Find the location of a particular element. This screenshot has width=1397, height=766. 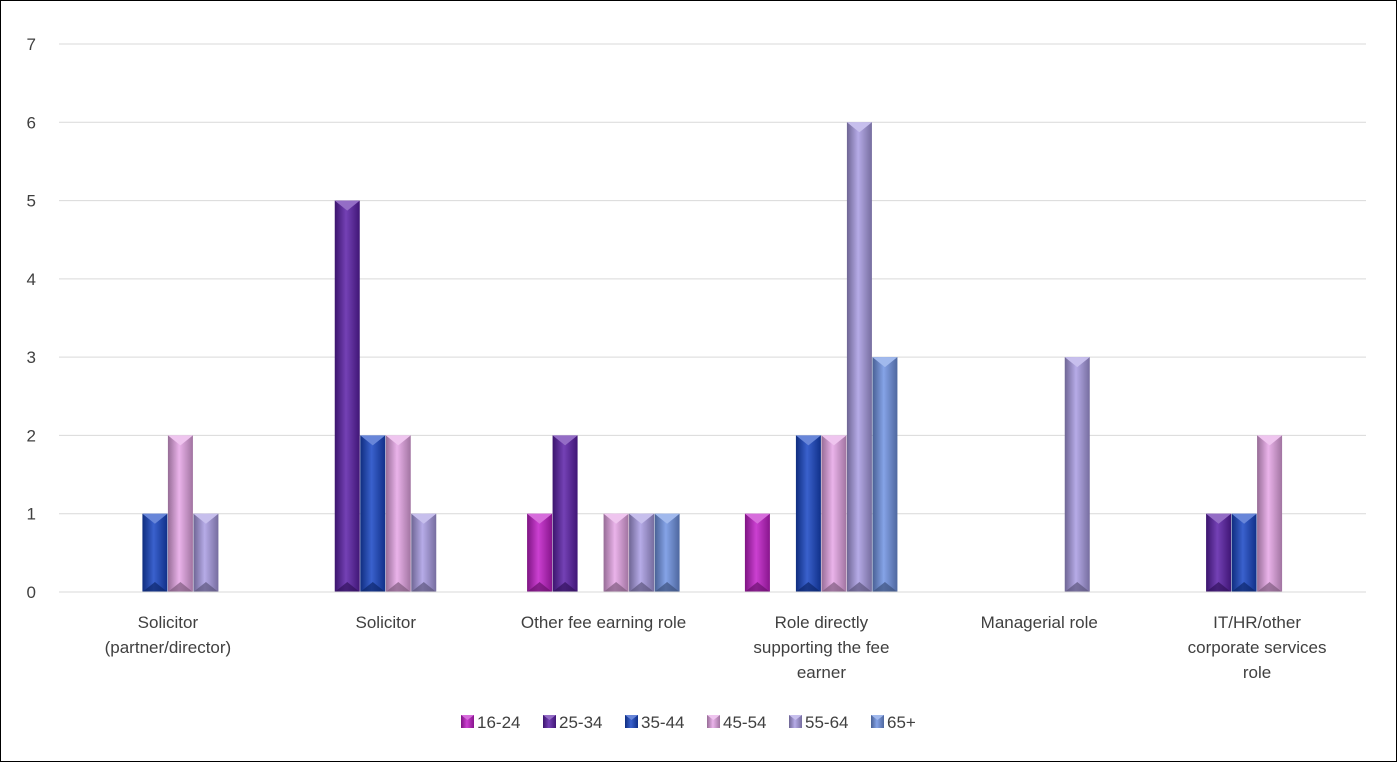

legend: 16-24 25-34 35-44 45-54 55-64 65+ is located at coordinates (688, 722).